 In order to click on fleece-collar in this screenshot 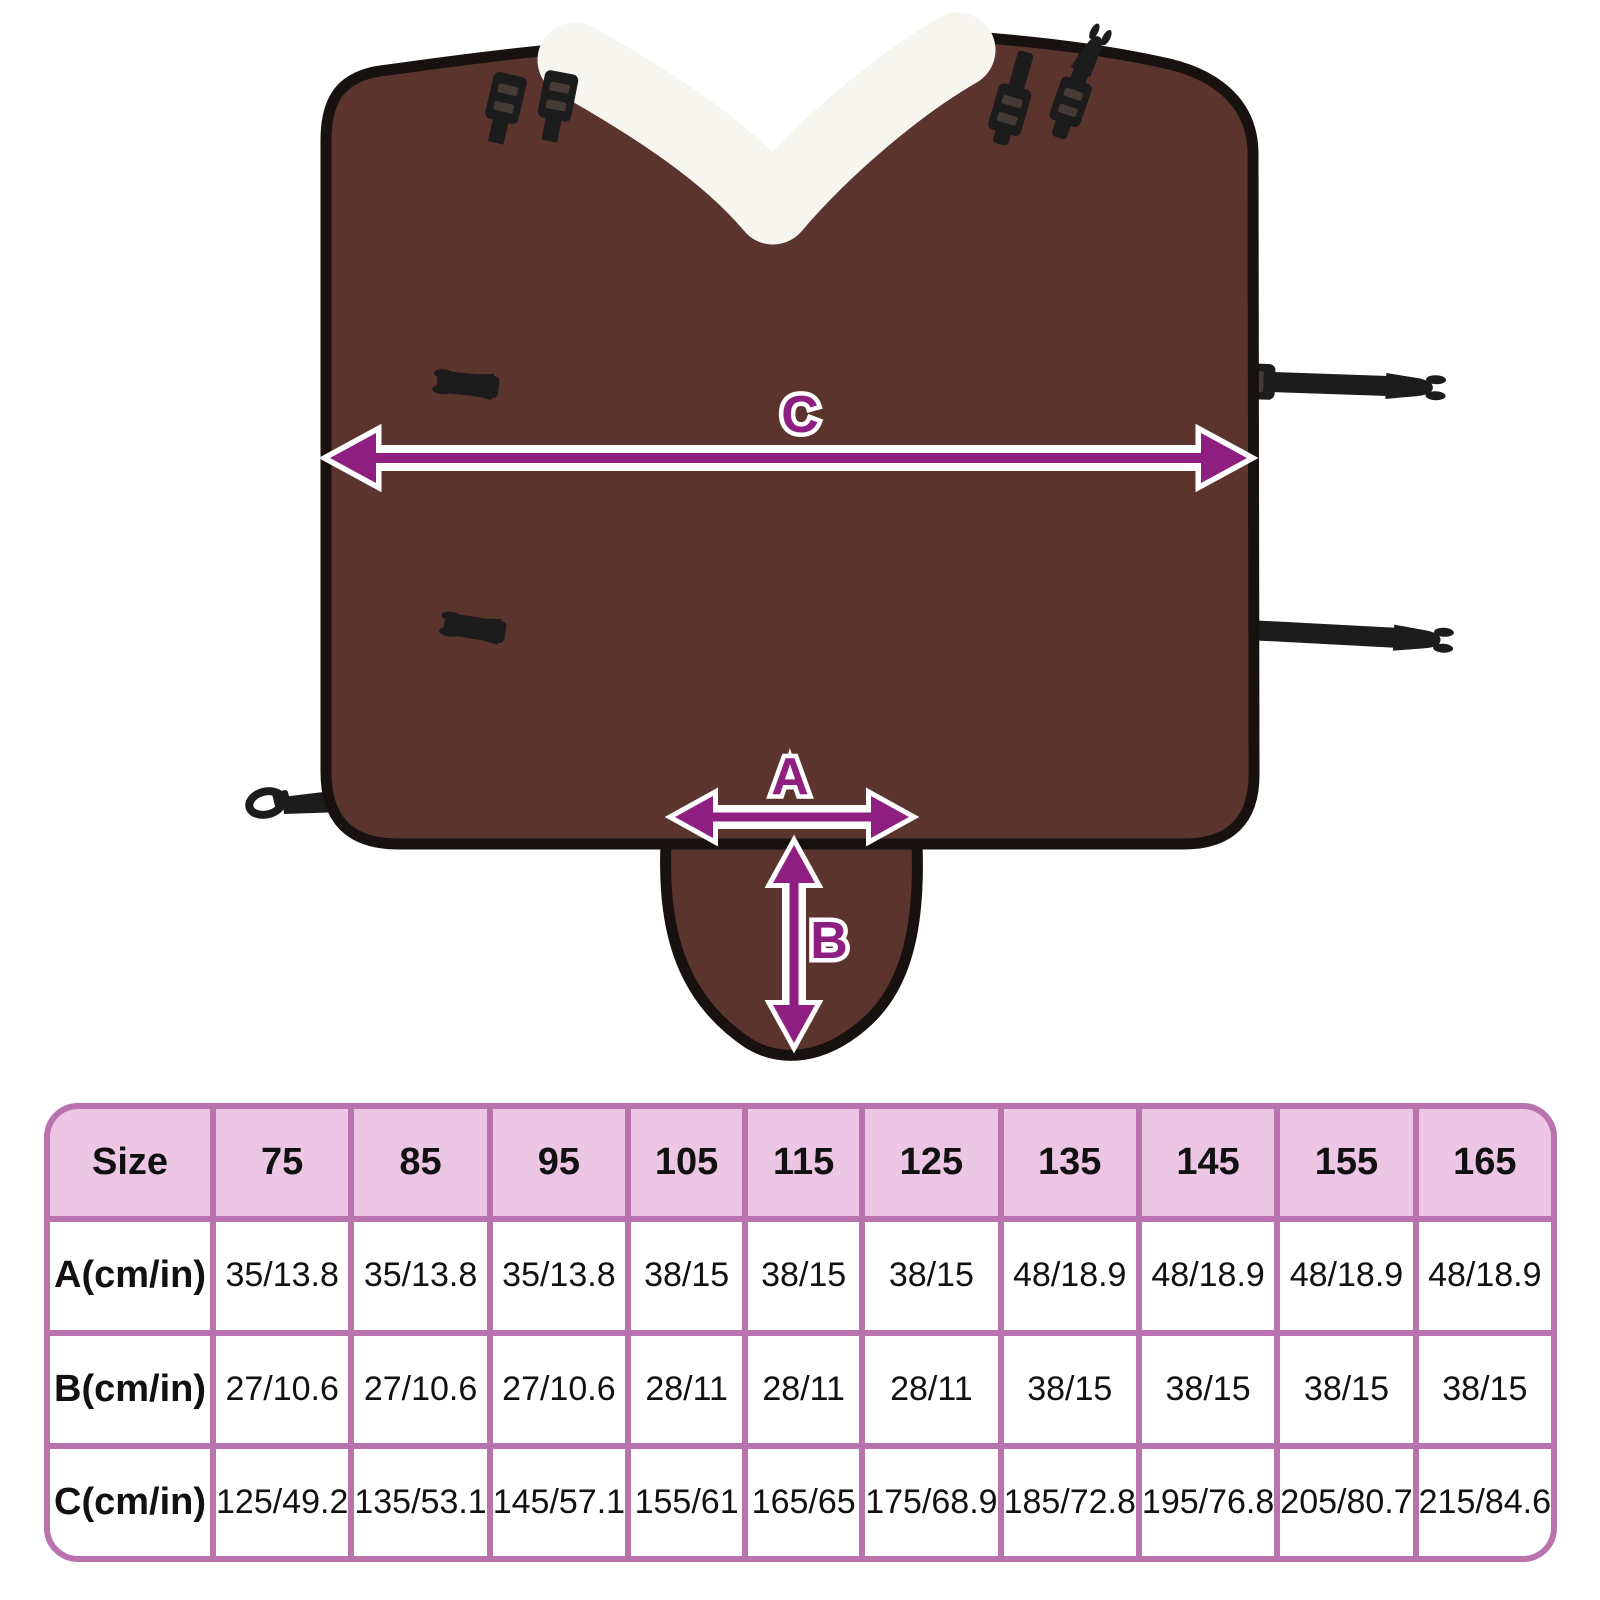, I will do `click(766, 128)`.